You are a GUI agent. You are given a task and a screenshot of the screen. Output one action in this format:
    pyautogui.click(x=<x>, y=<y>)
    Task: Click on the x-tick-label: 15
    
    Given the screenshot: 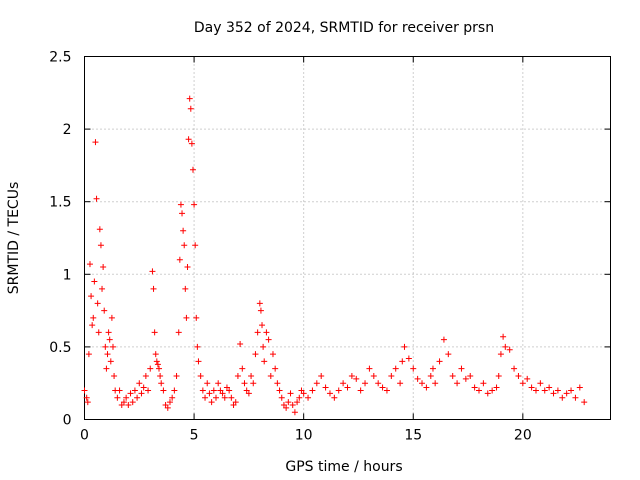 What is the action you would take?
    pyautogui.click(x=413, y=436)
    